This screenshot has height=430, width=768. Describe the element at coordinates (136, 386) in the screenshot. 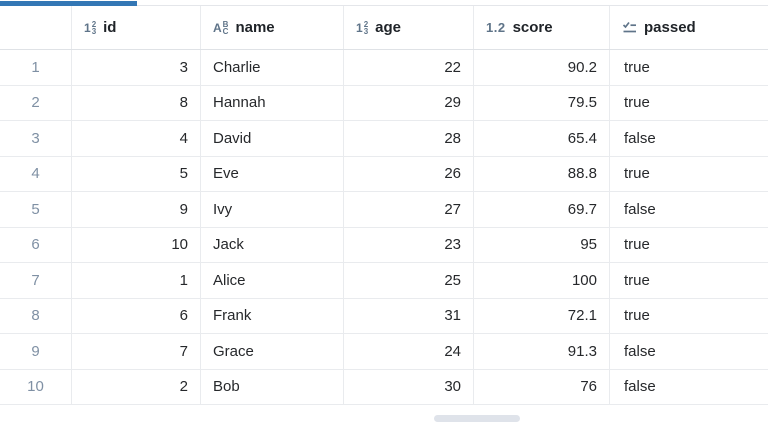

I see `cell-id: 2` at that location.